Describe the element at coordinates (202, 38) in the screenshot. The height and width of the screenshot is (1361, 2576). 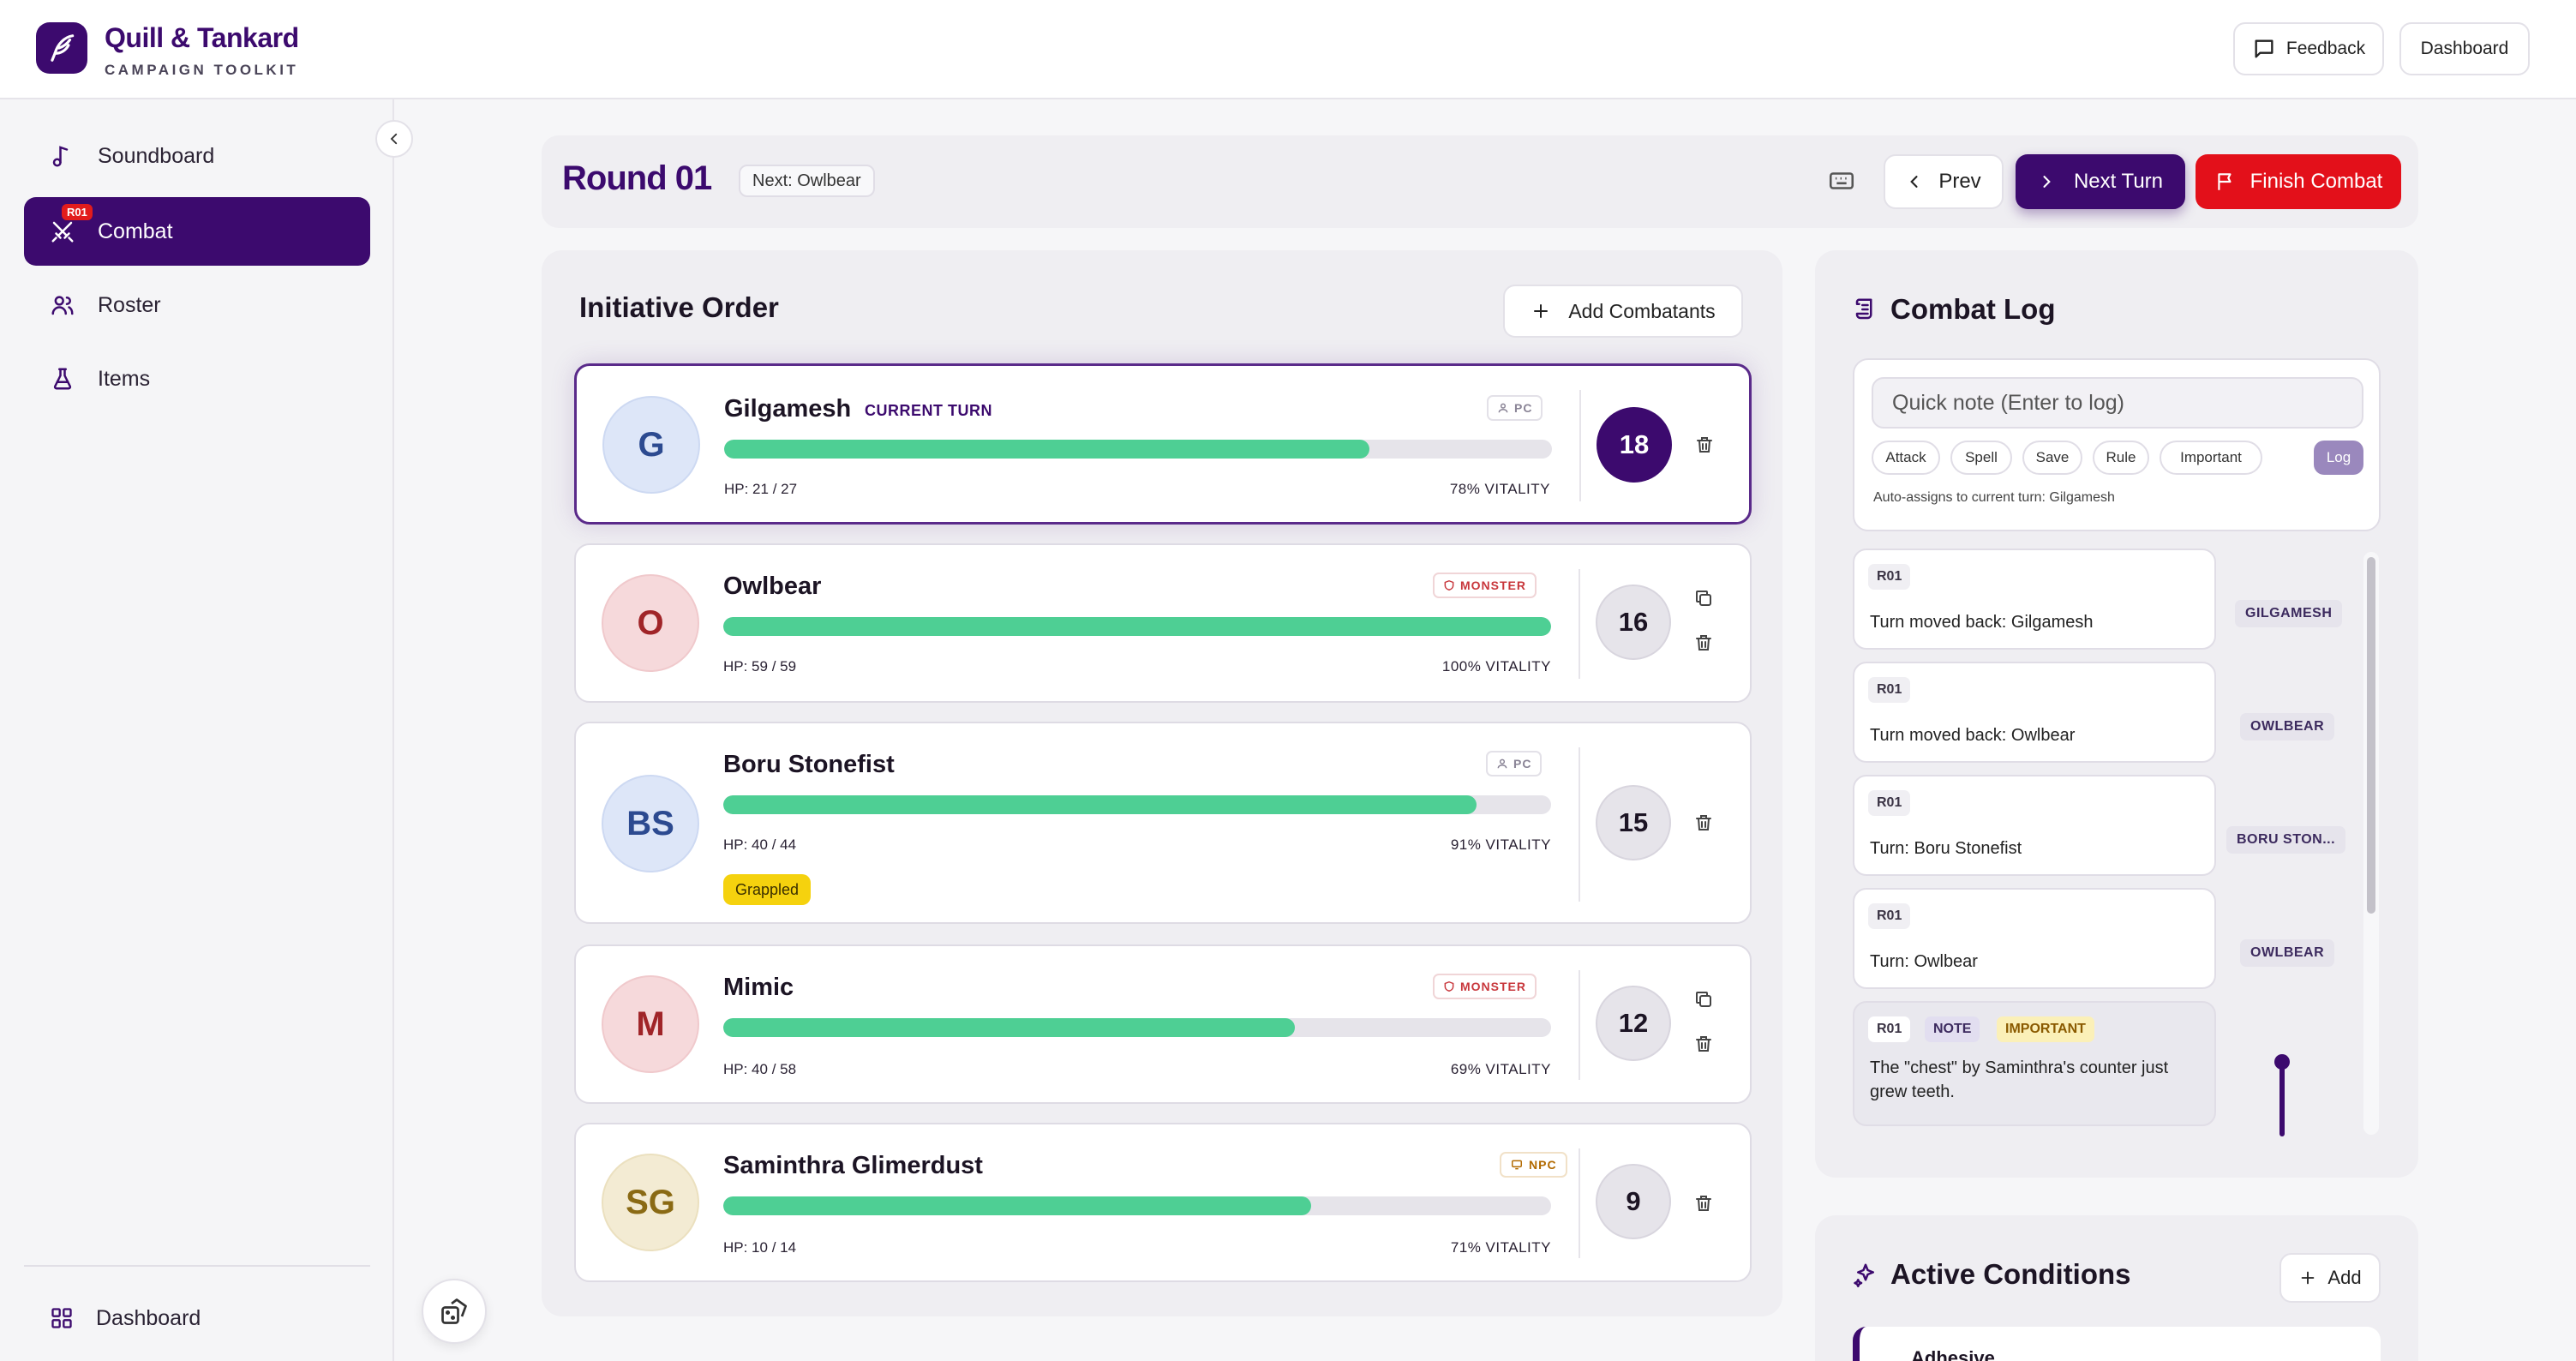
I see `brand-name: Quill & Tankard` at that location.